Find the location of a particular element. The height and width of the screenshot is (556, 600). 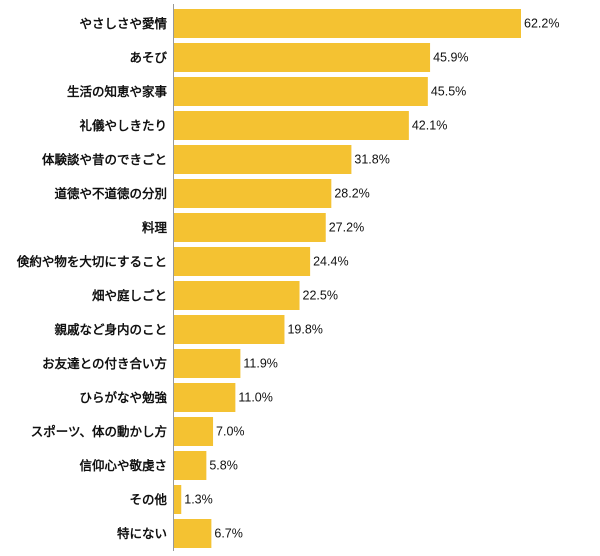

value-label-11: 11.0% is located at coordinates (255, 398).